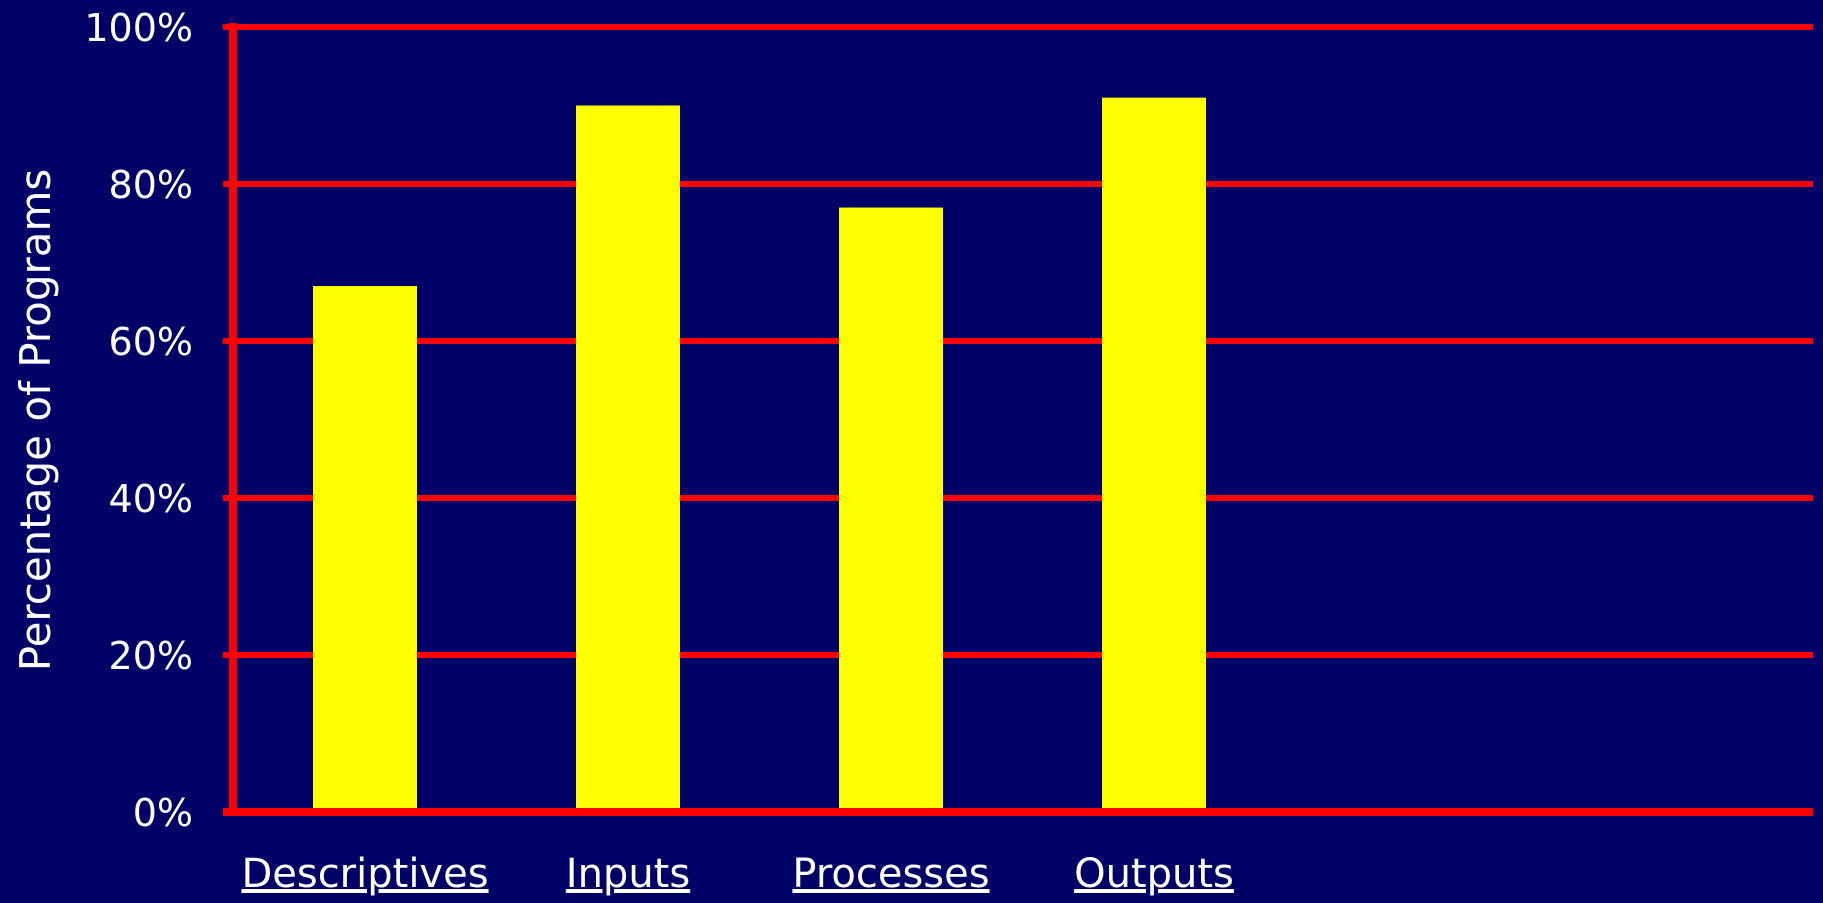 This screenshot has width=1823, height=903. I want to click on x-tick-label: Descriptives, so click(364, 874).